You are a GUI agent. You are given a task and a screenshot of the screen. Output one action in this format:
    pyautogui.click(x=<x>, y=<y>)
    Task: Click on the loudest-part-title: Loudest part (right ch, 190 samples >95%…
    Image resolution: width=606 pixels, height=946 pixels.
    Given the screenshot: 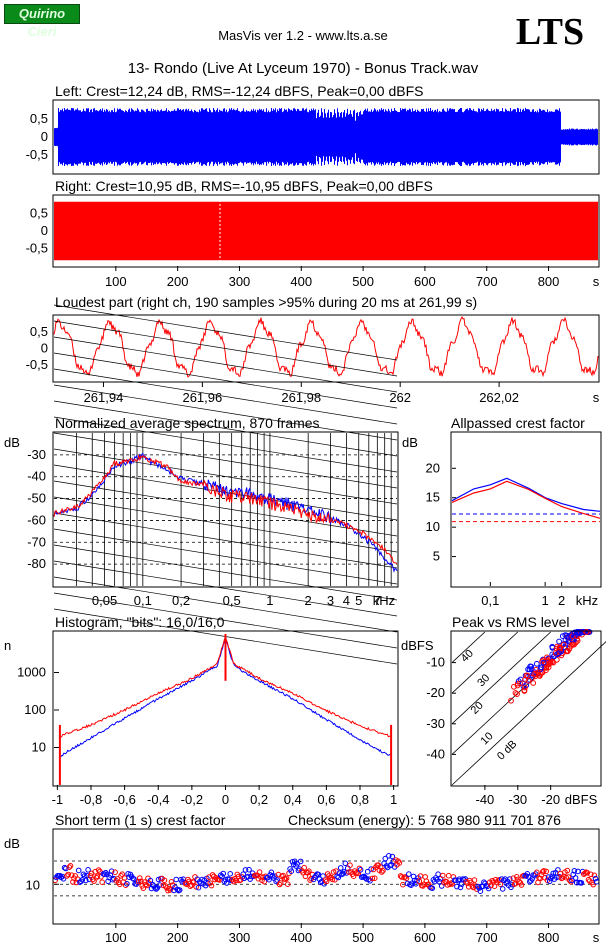 What is the action you would take?
    pyautogui.click(x=266, y=302)
    